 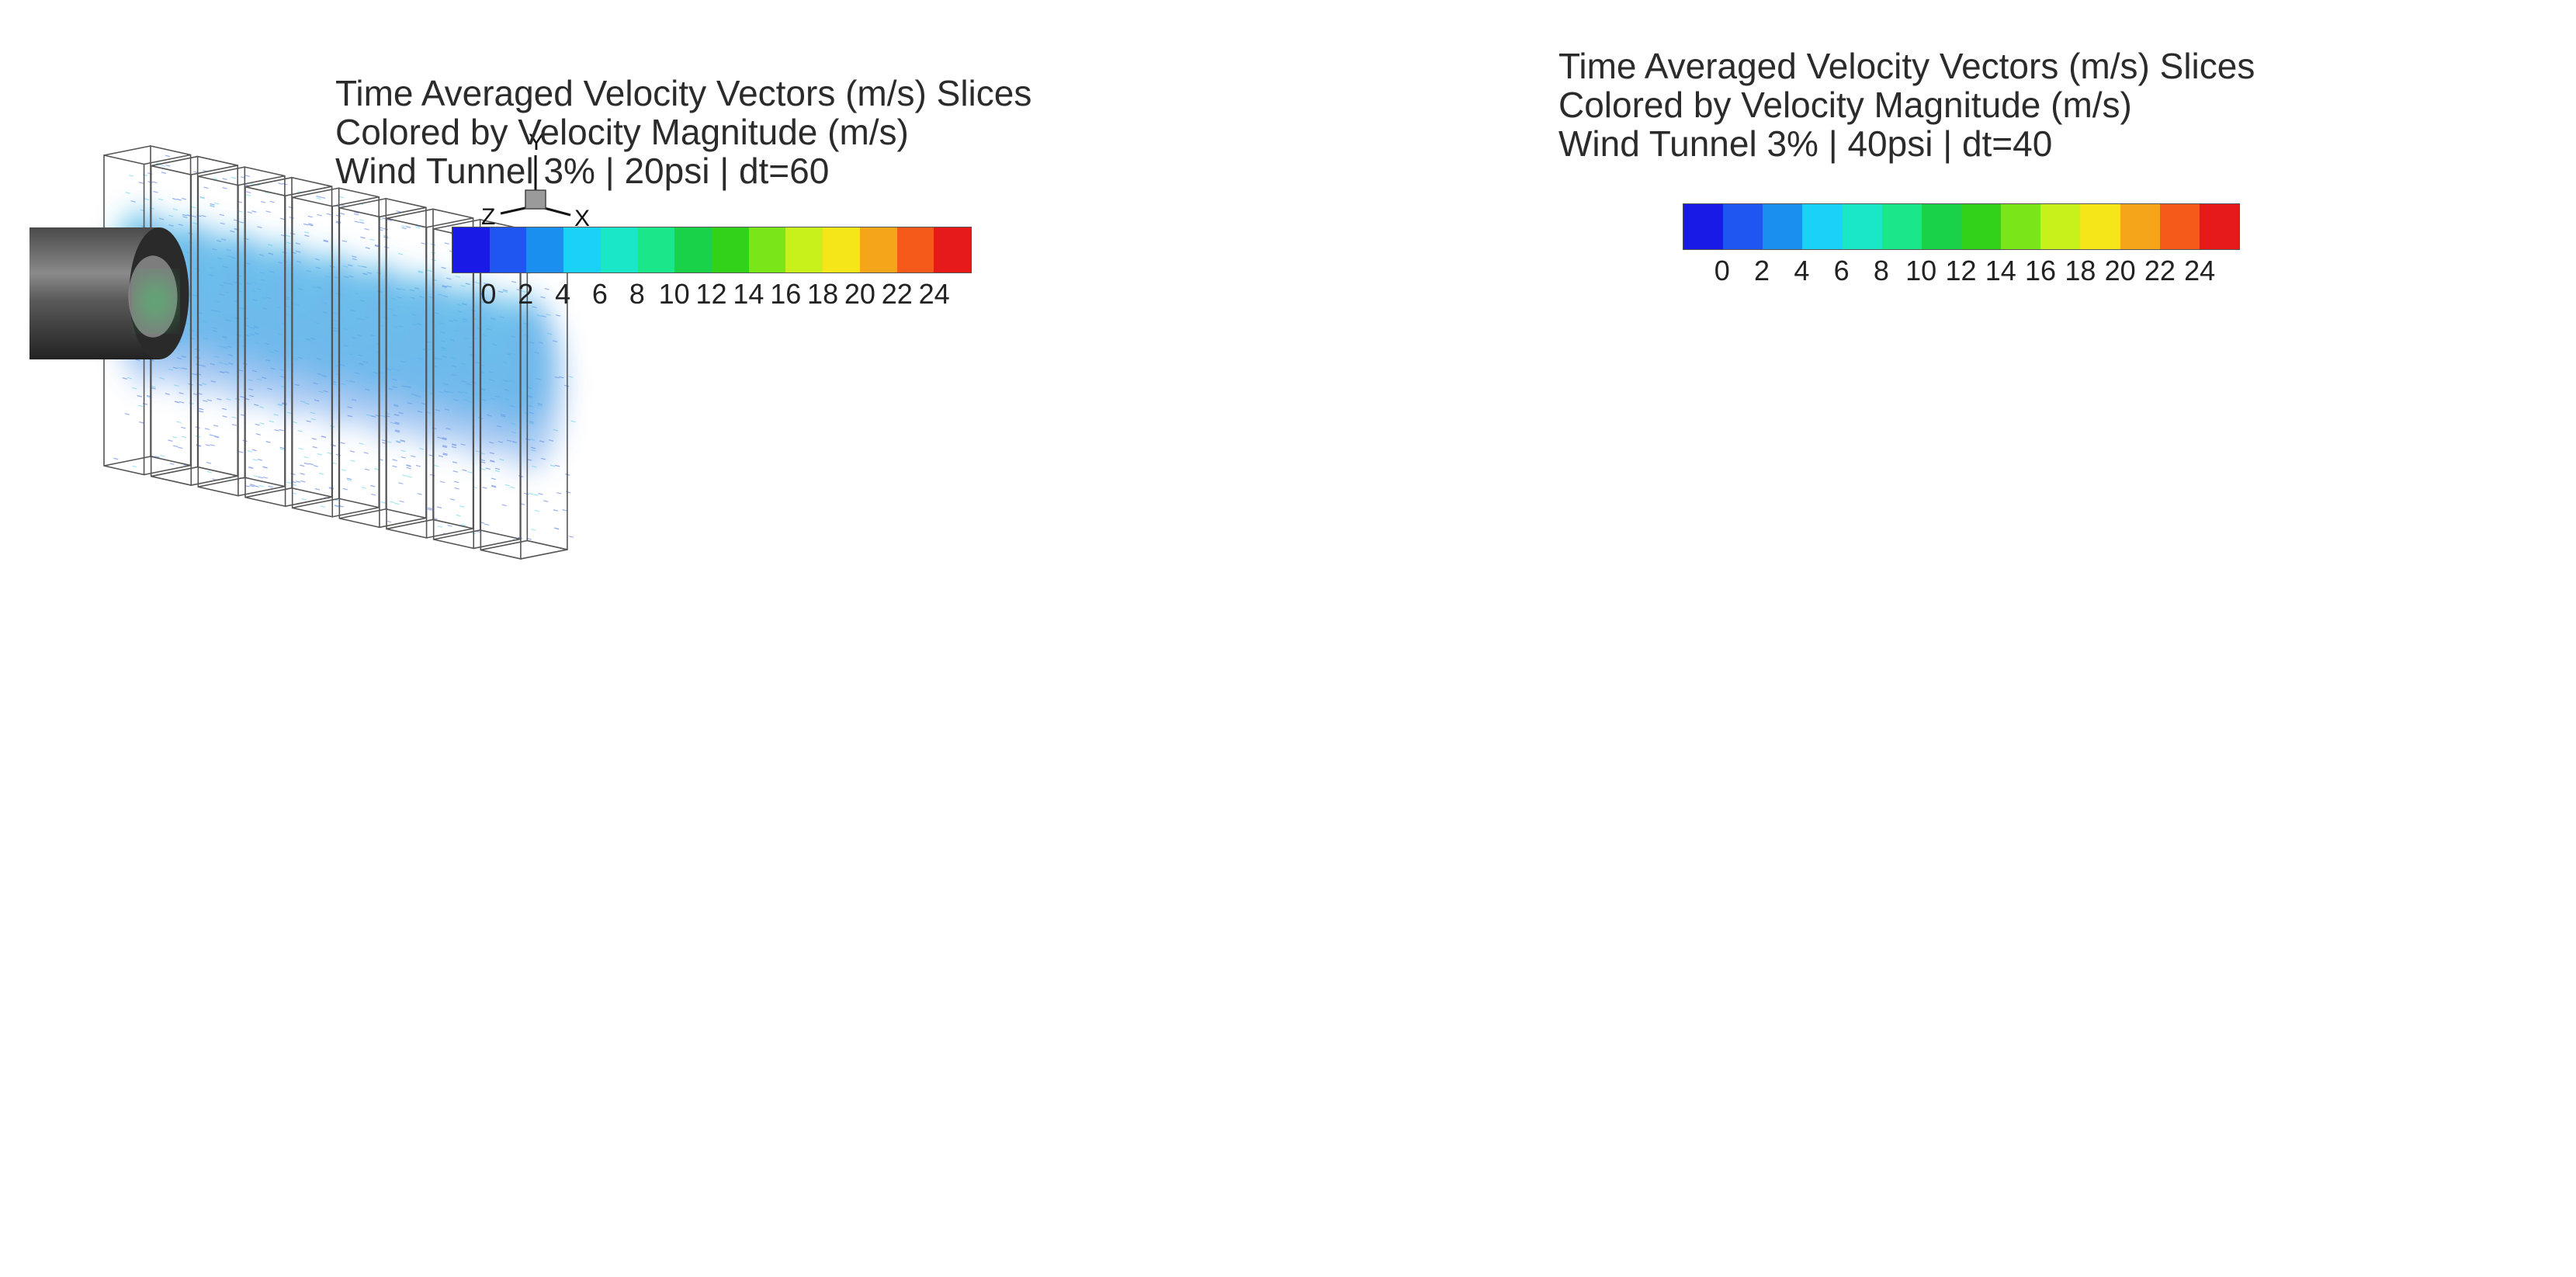 I want to click on legend-tick-label: 12, so click(x=1961, y=270).